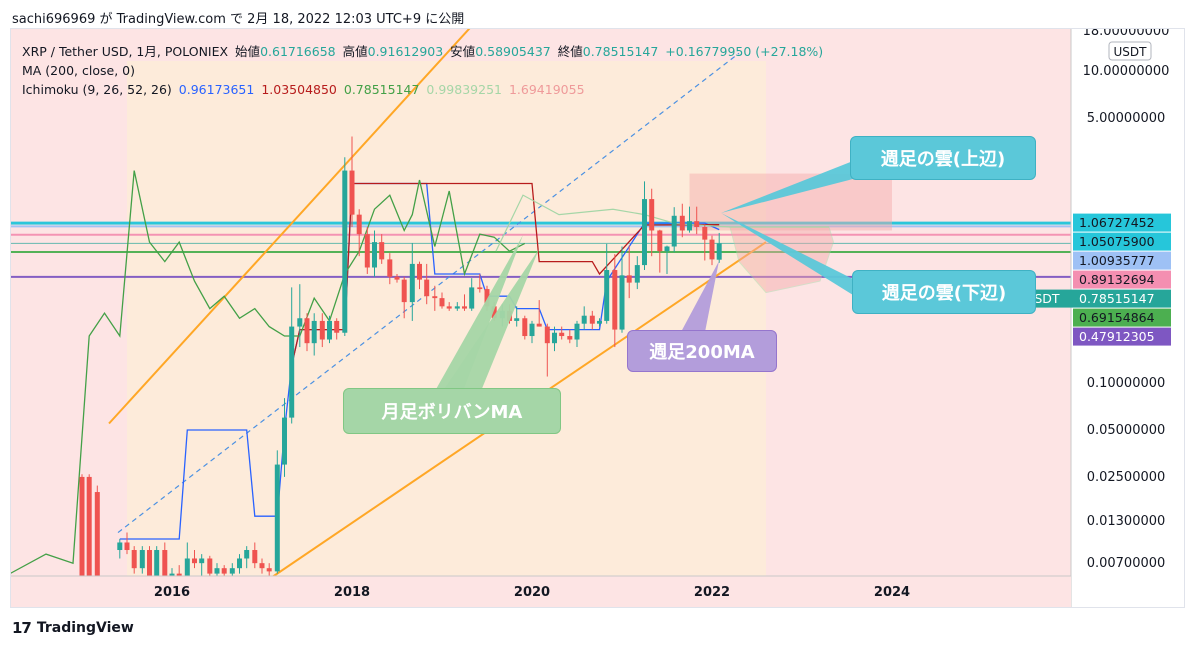 The image size is (1200, 649). Describe the element at coordinates (1122, 336) in the screenshot. I see `level-label-7: 0.47912305` at that location.